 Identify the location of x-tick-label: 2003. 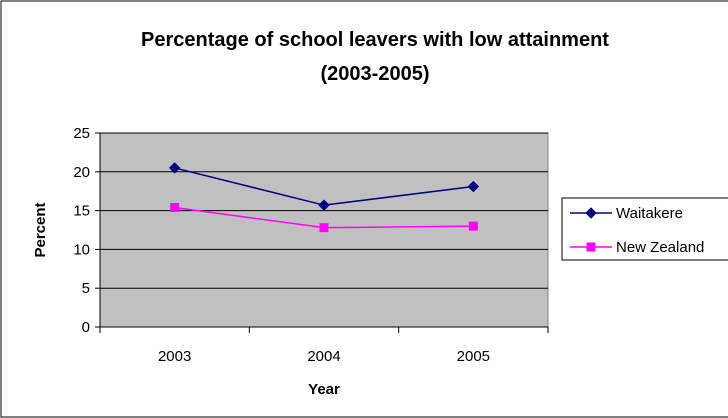
(174, 356).